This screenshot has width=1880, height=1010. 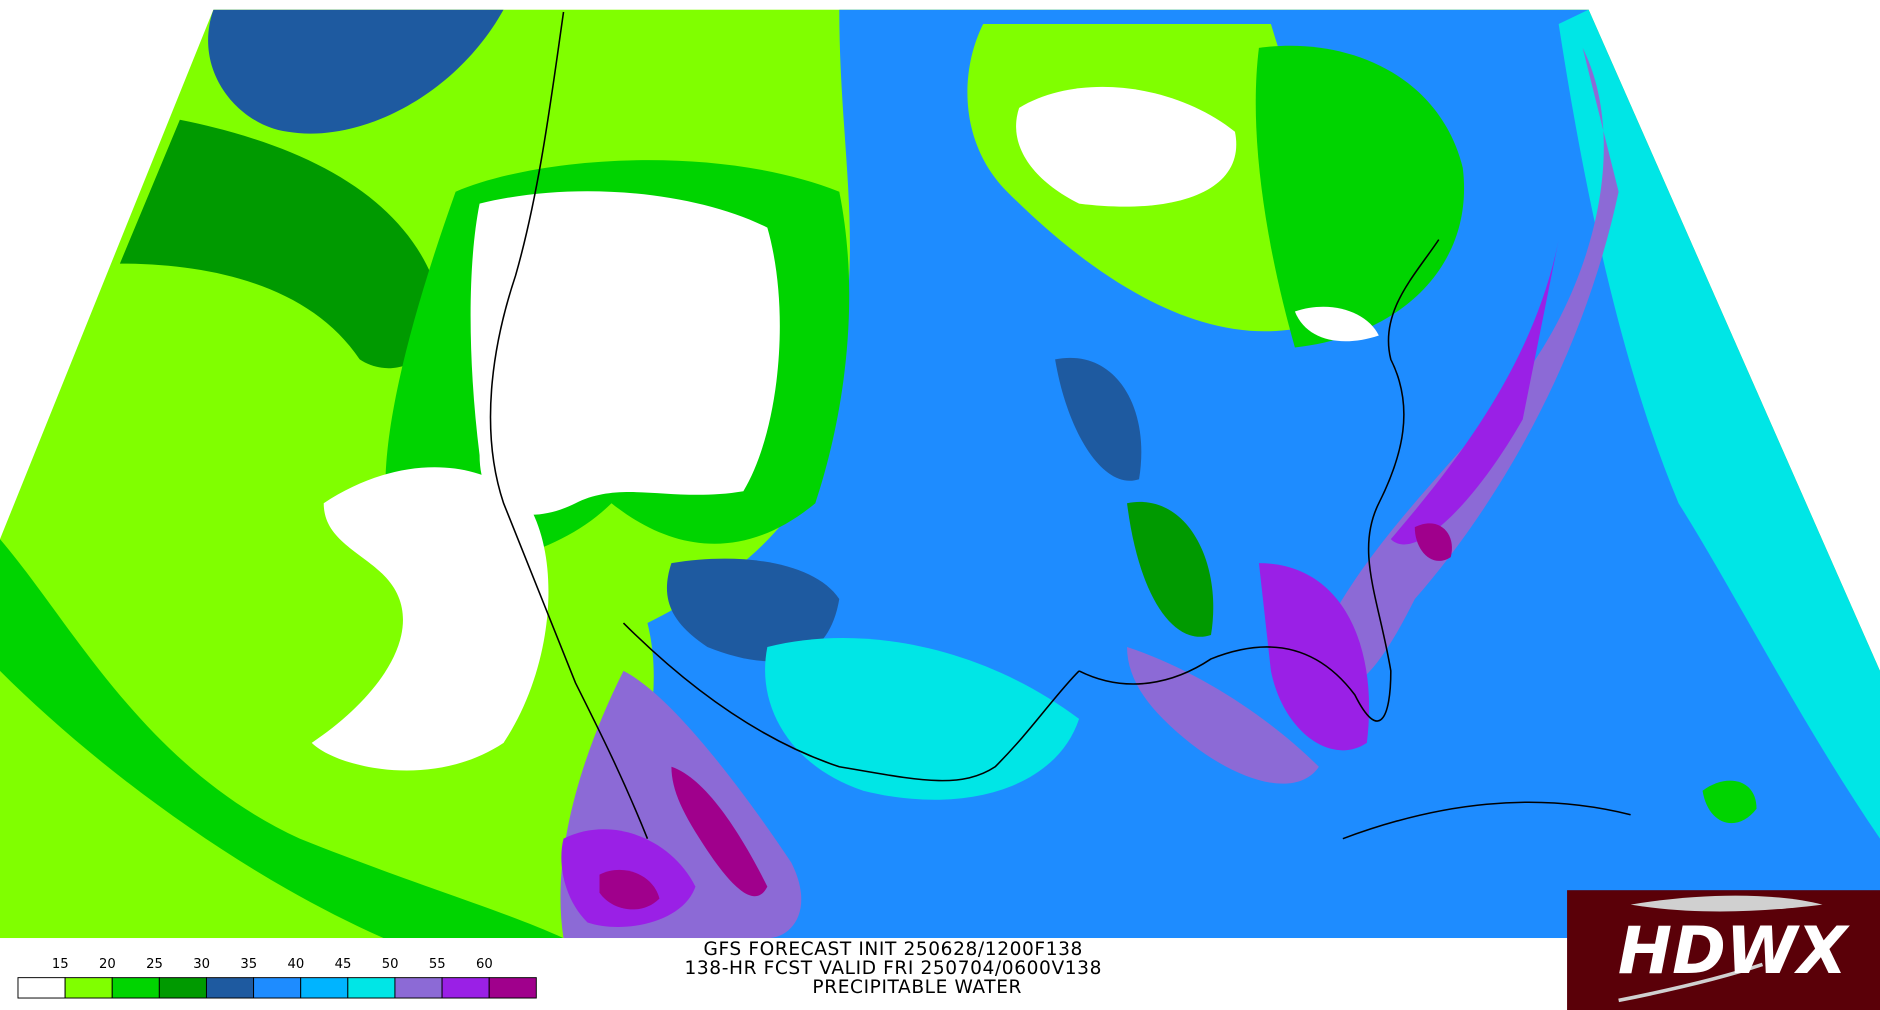 I want to click on legend-tick-label: 55, so click(x=437, y=964).